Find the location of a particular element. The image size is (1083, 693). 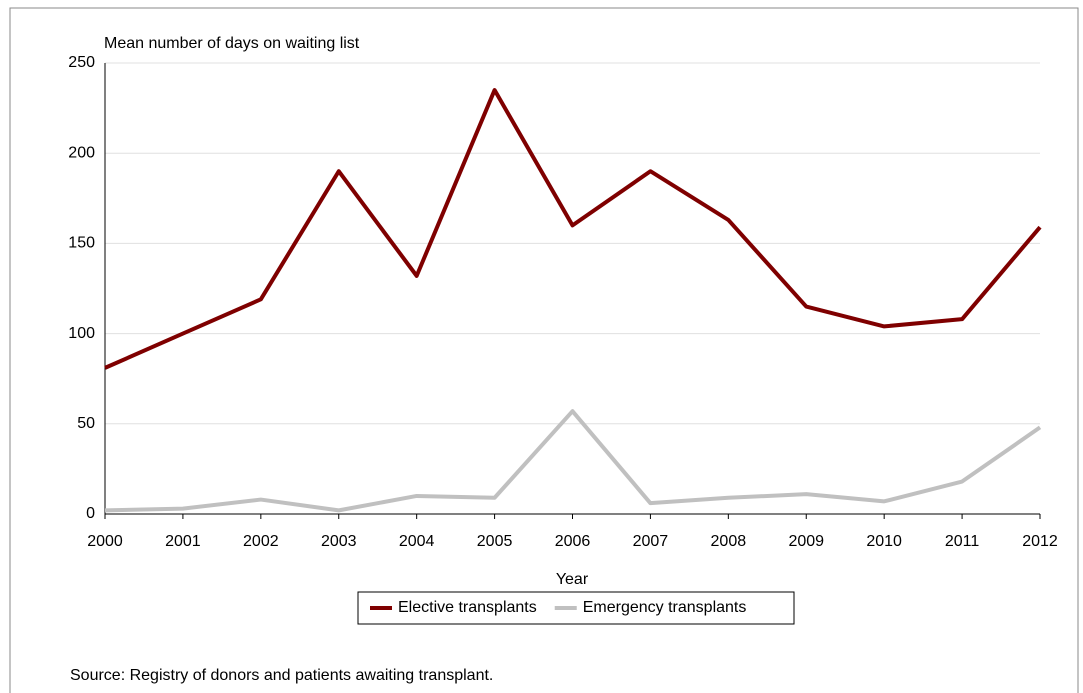

x-tick-label: 2009 is located at coordinates (806, 541).